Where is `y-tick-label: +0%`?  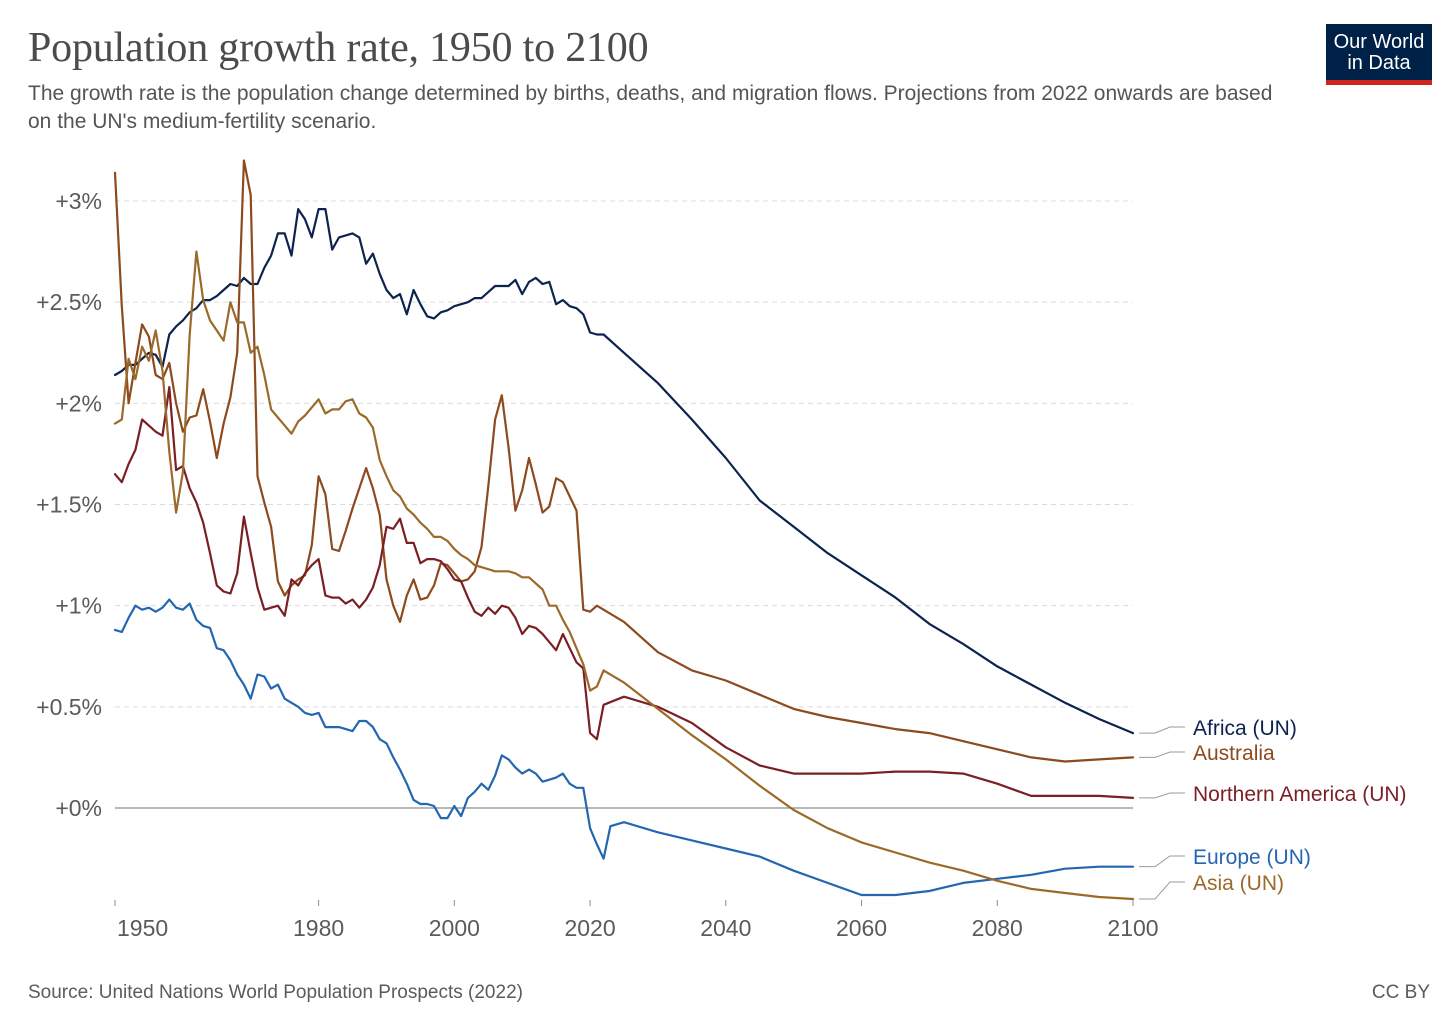 y-tick-label: +0% is located at coordinates (78, 808).